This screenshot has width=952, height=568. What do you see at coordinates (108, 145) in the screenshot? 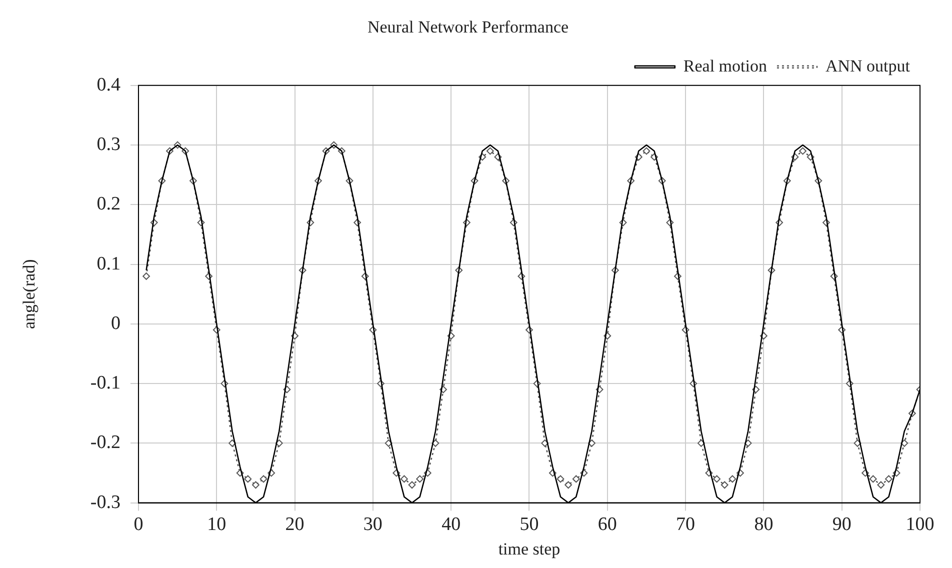
I see `y-tick-label: 0.3` at bounding box center [108, 145].